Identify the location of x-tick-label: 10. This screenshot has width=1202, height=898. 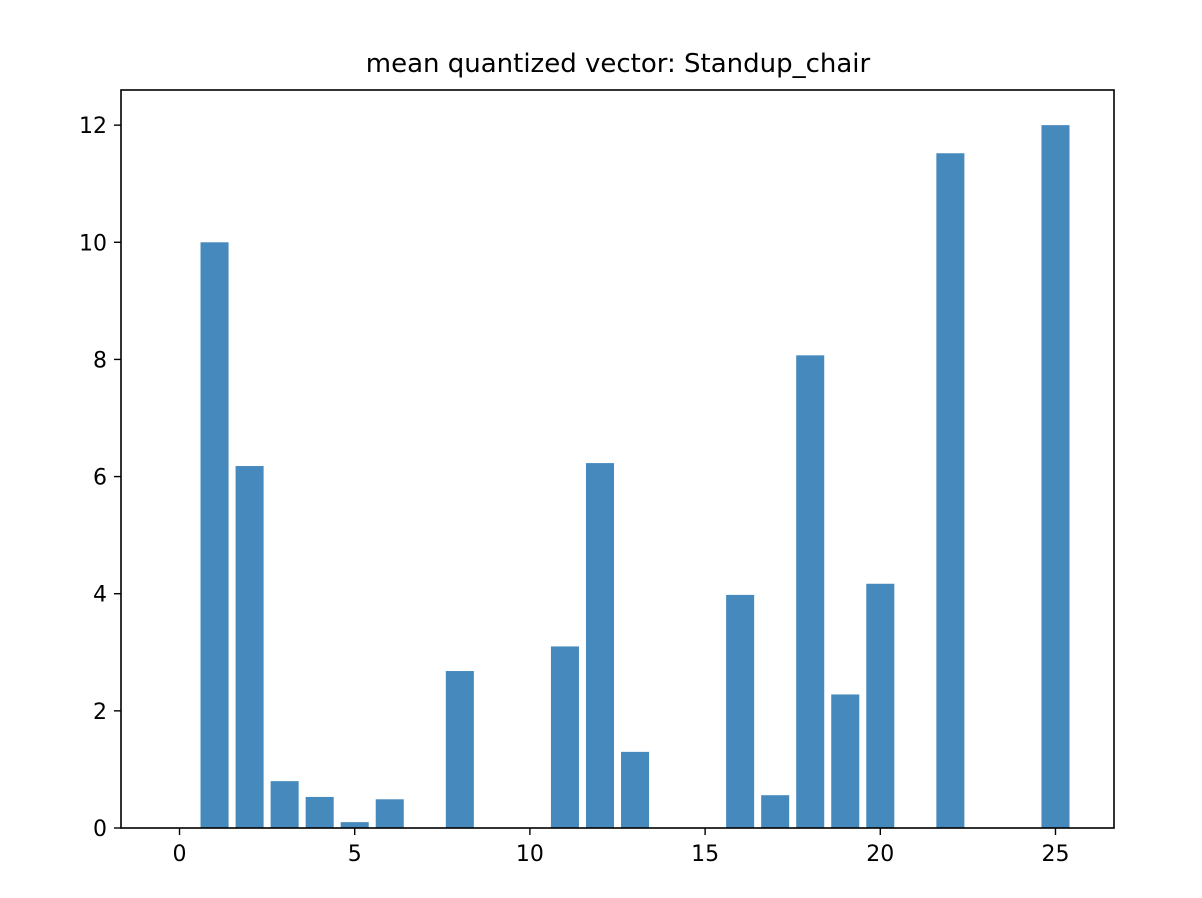
(530, 854).